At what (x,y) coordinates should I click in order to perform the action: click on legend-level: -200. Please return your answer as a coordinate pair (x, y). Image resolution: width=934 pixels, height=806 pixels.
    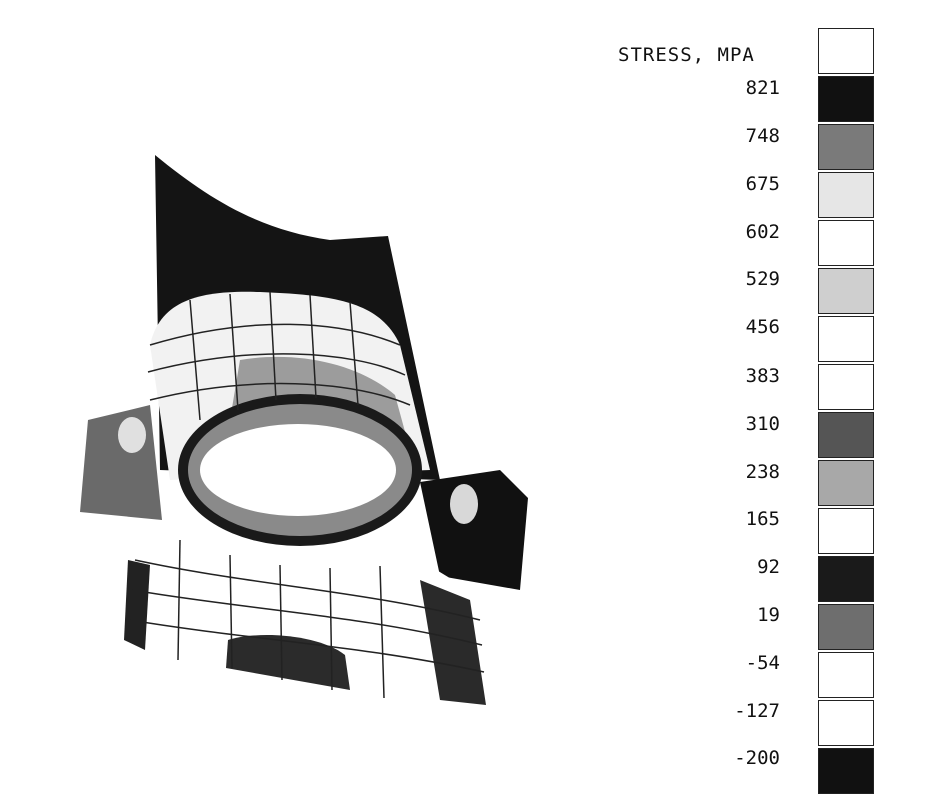
    Looking at the image, I should click on (757, 758).